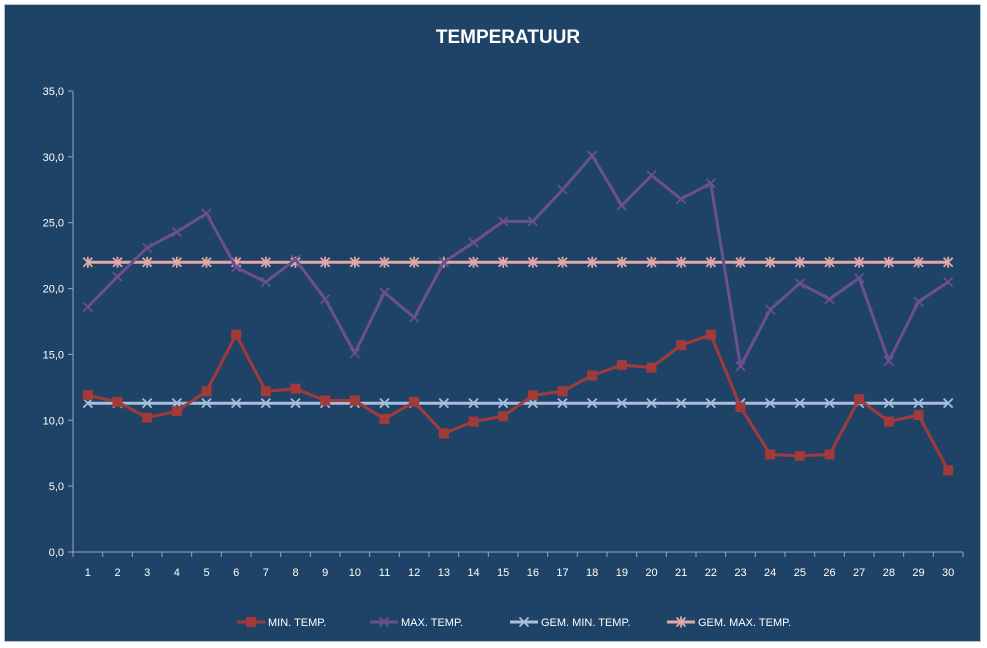 This screenshot has height=648, width=987. Describe the element at coordinates (297, 623) in the screenshot. I see `legend-label: MIN. TEMP.` at that location.